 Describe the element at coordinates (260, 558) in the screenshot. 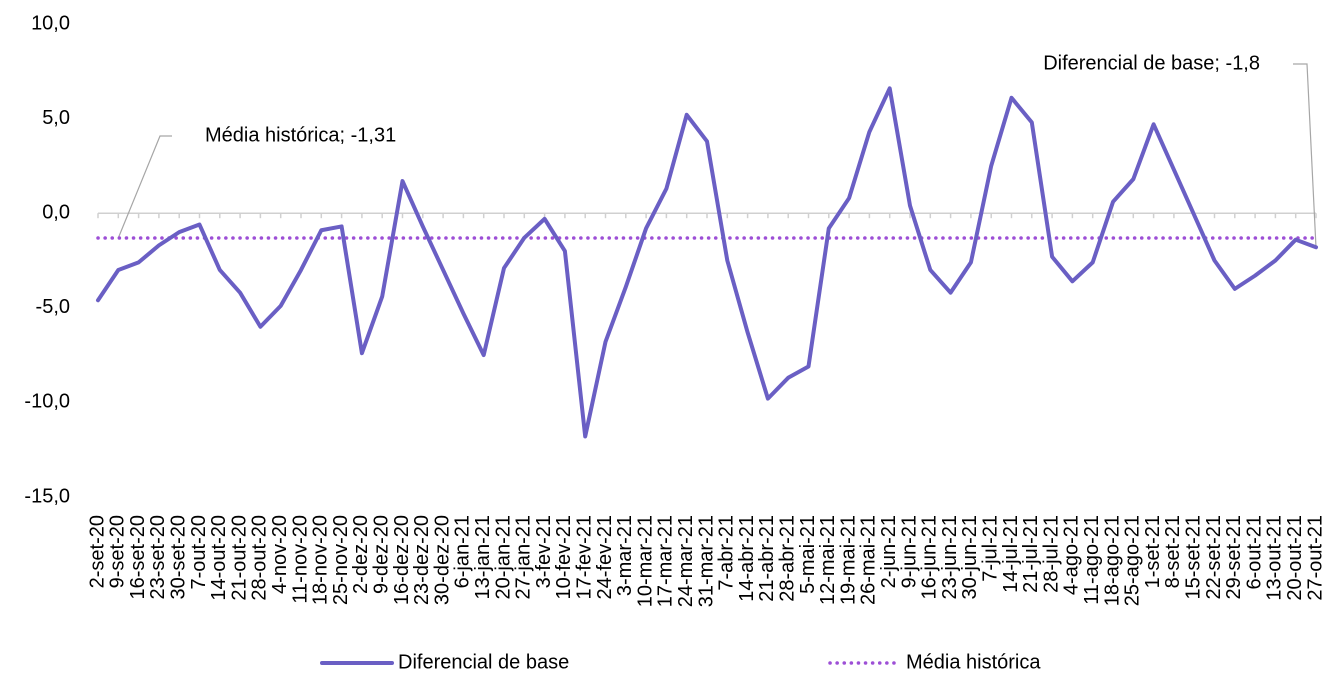

I see `x-tick-label: 28-out-20` at that location.